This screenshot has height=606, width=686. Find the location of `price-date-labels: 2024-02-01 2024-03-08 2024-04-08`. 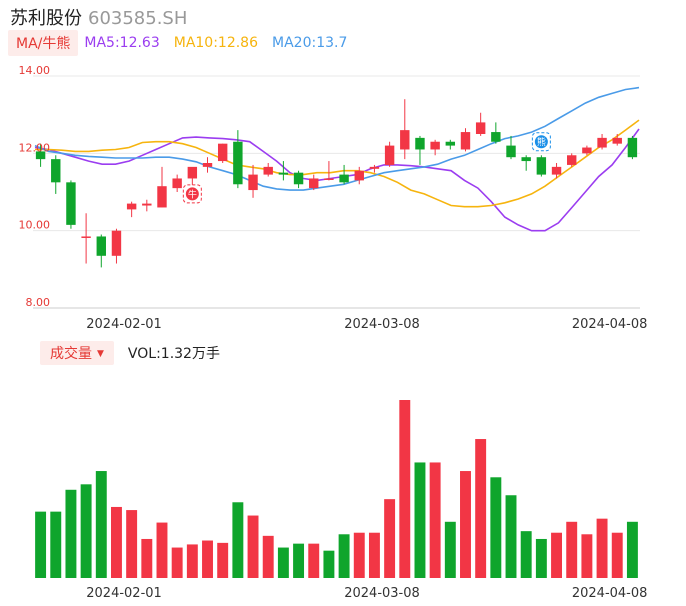

price-date-labels: 2024-02-01 2024-03-08 2024-04-08 is located at coordinates (366, 324).